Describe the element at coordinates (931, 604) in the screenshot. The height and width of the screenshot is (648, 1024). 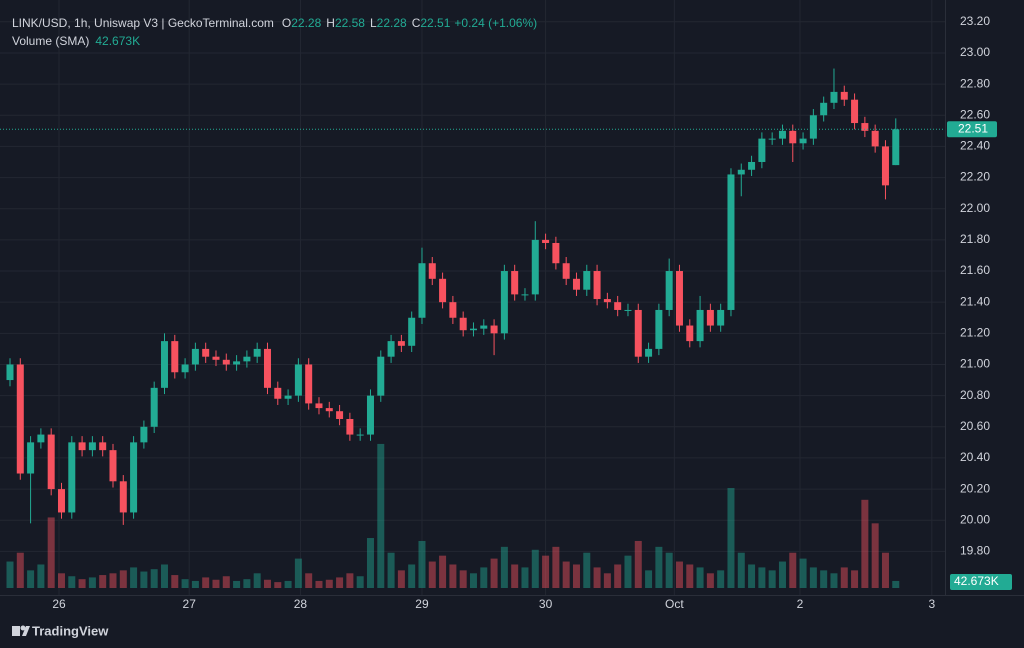
I see `x-tick-label: 3` at that location.